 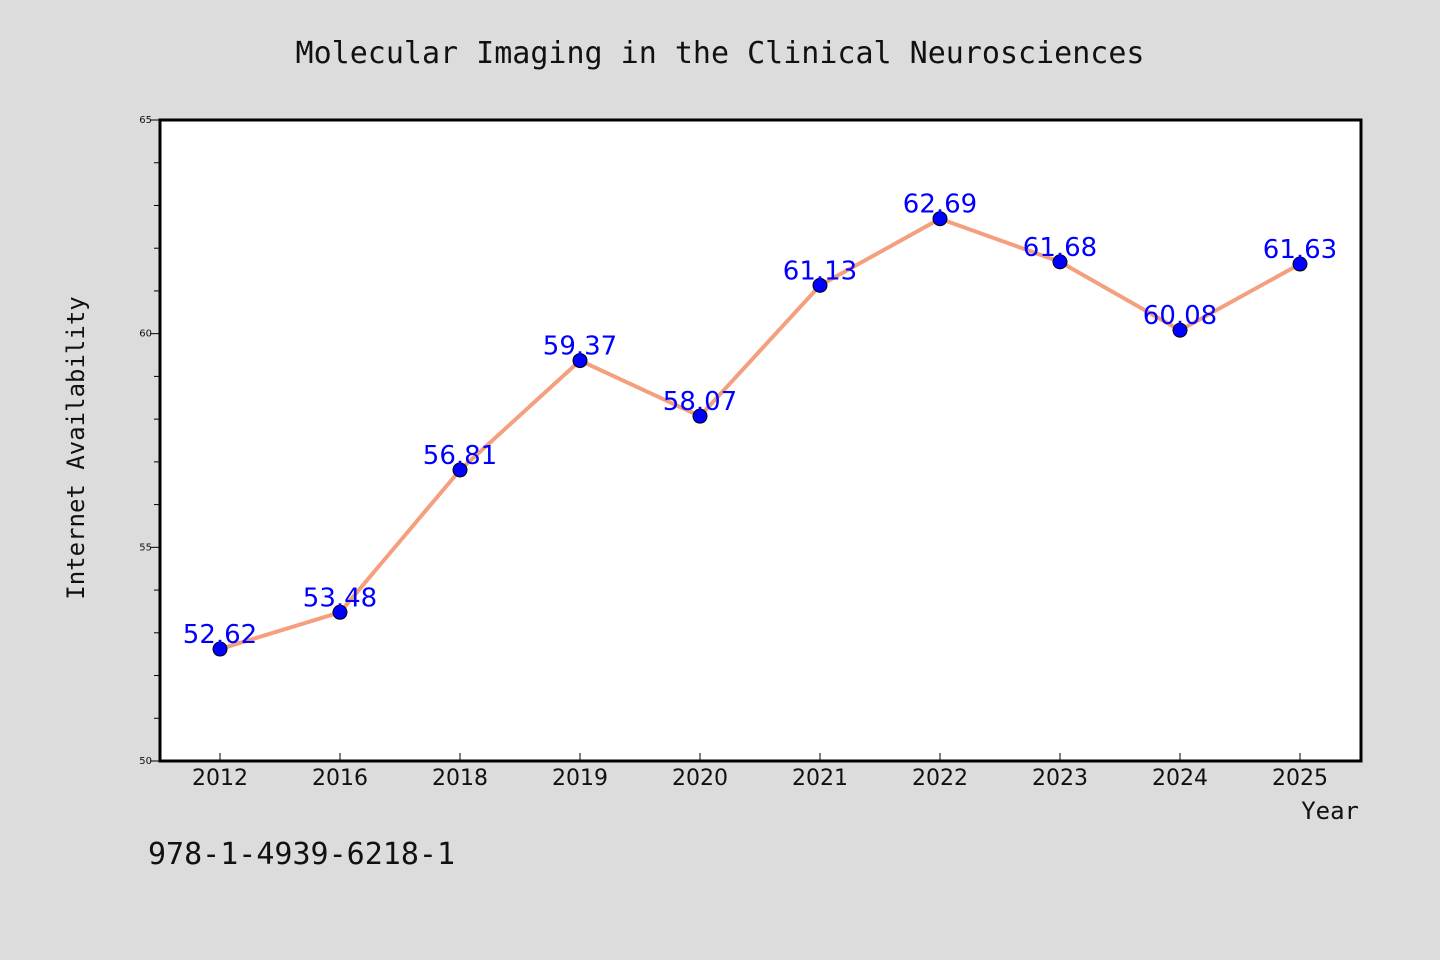 What do you see at coordinates (760, 772) in the screenshot?
I see `x-axis: 2012 2016 2018 2019 2020 2021 2022 2023 2024 2025` at bounding box center [760, 772].